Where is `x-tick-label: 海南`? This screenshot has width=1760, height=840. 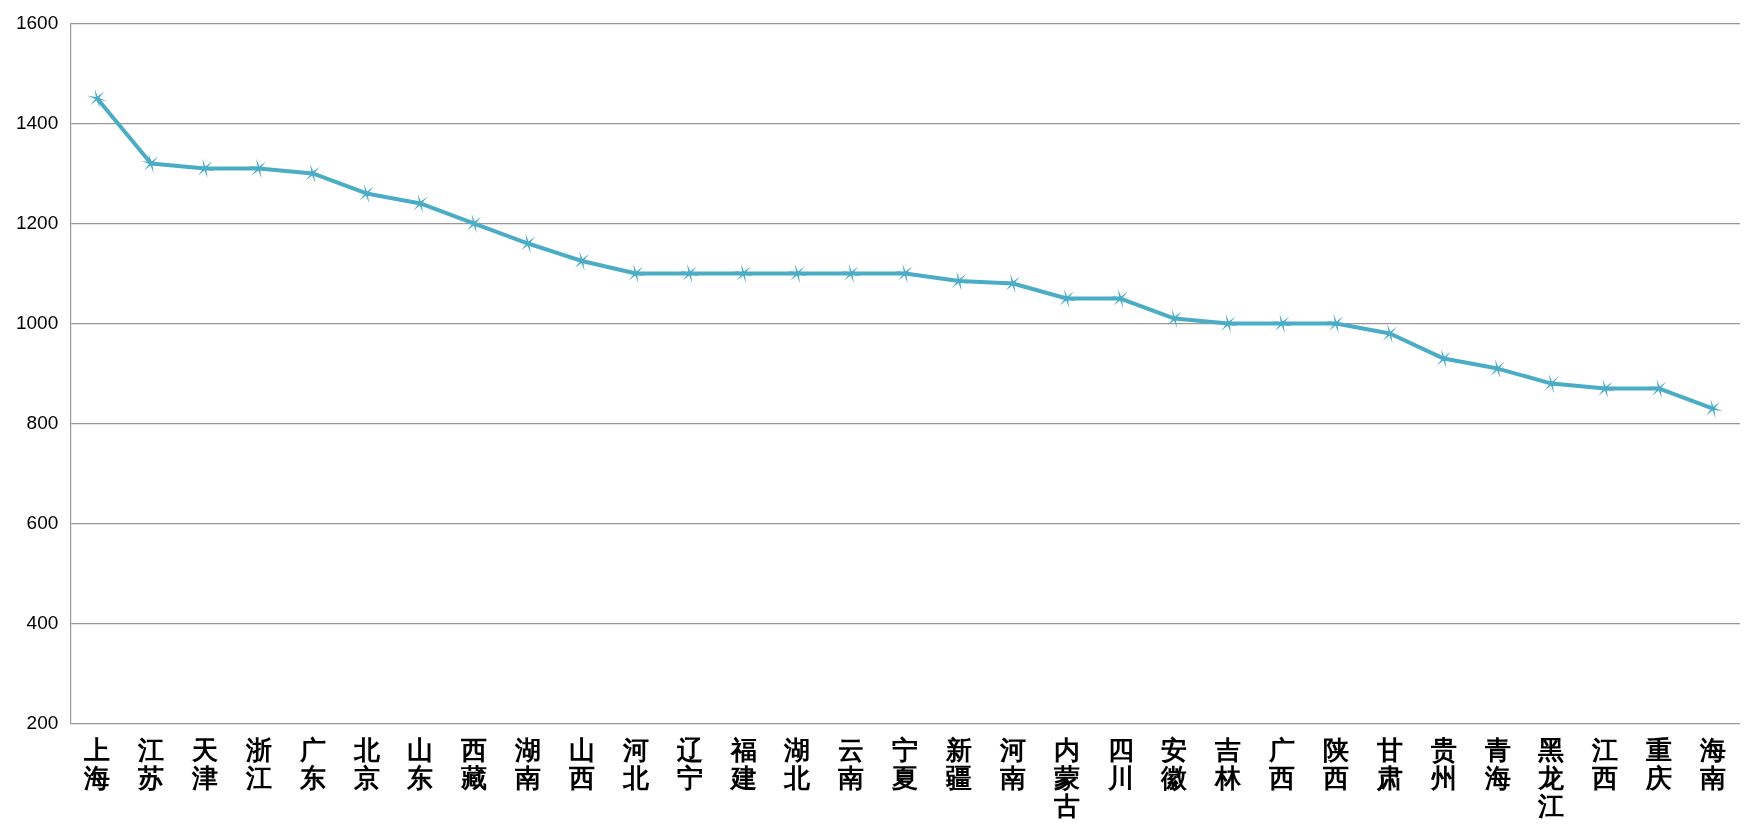
x-tick-label: 海南 is located at coordinates (1713, 763).